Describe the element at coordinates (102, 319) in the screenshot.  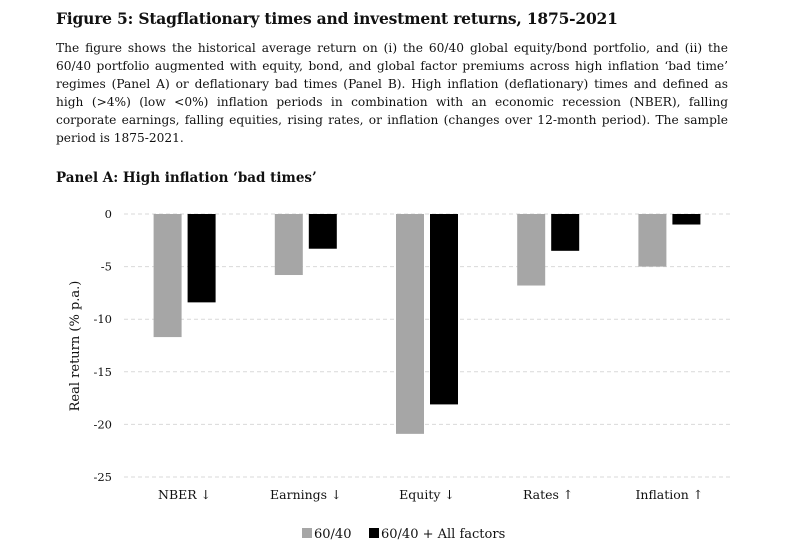
I see `y-tick-label: -10` at that location.